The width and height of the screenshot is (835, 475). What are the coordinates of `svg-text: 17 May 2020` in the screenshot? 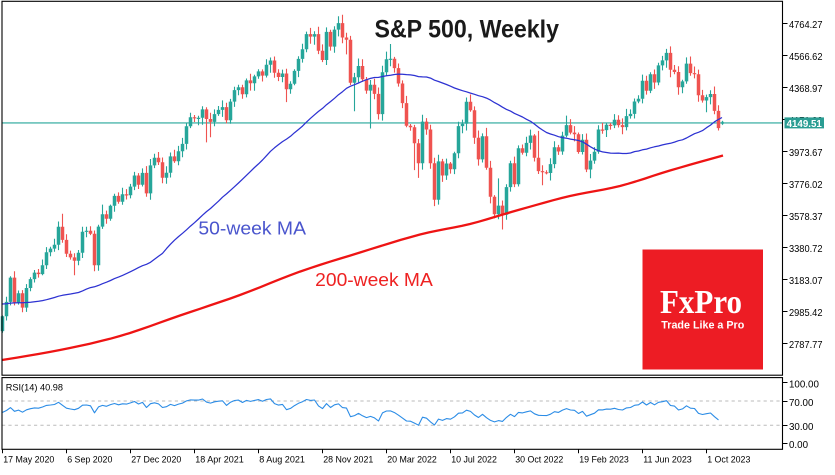 It's located at (28, 459).